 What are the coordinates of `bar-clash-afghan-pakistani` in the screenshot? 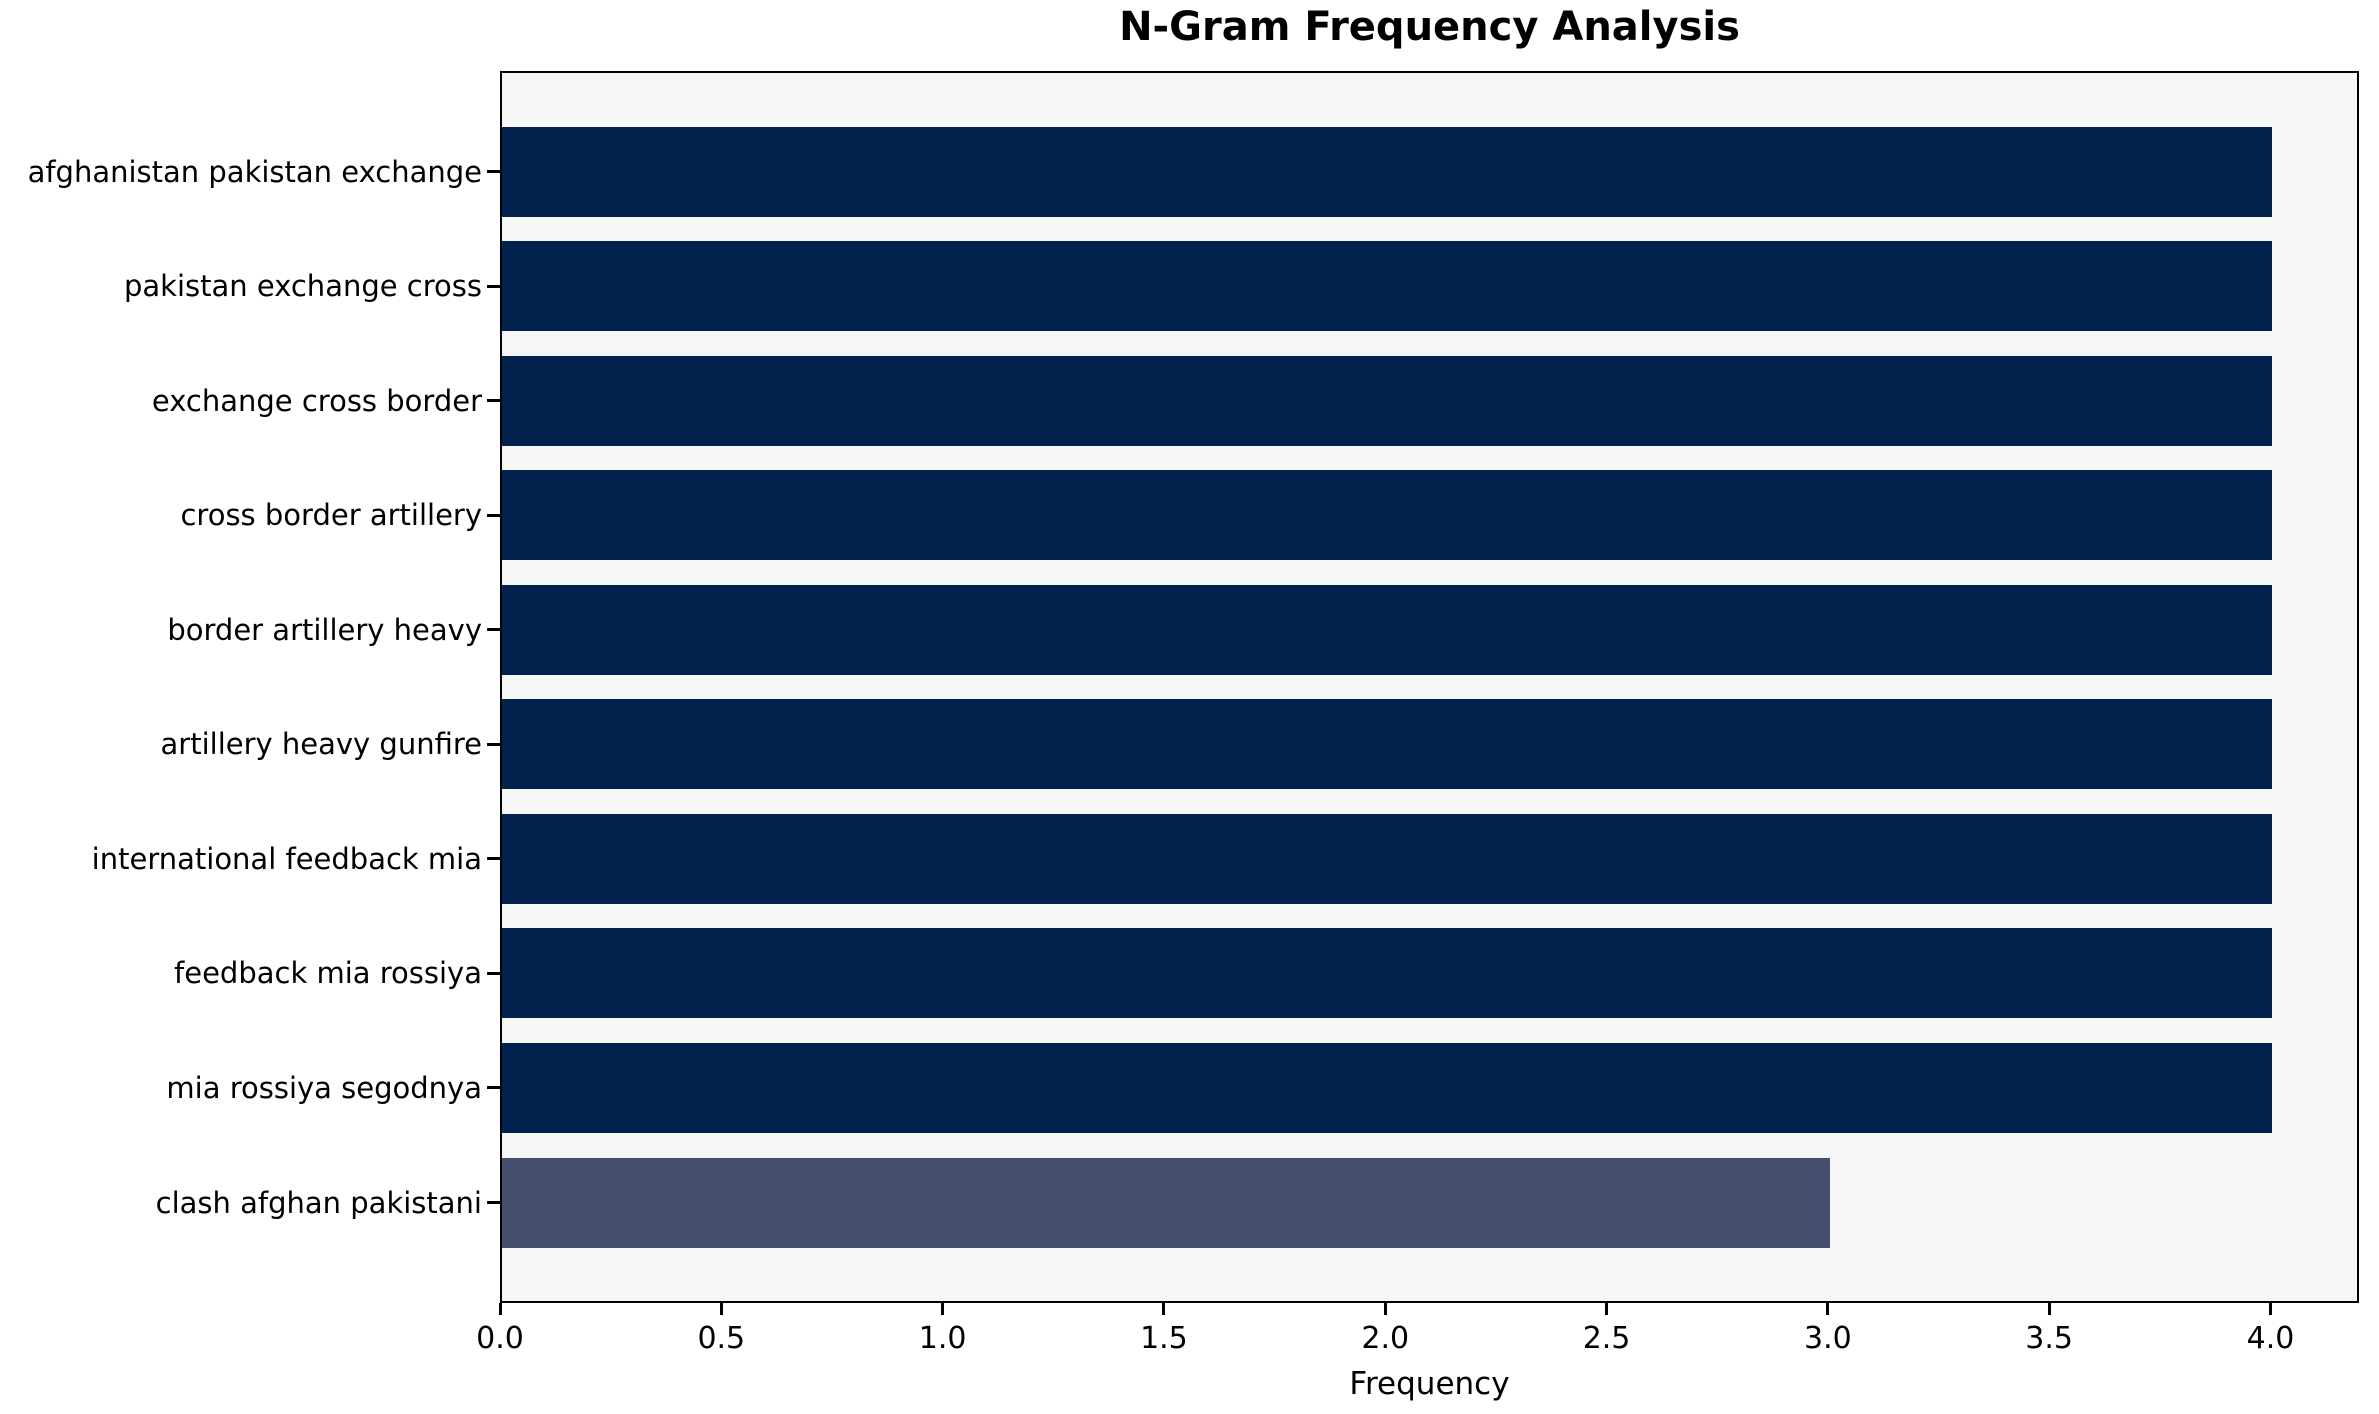 It's located at (1166, 1202).